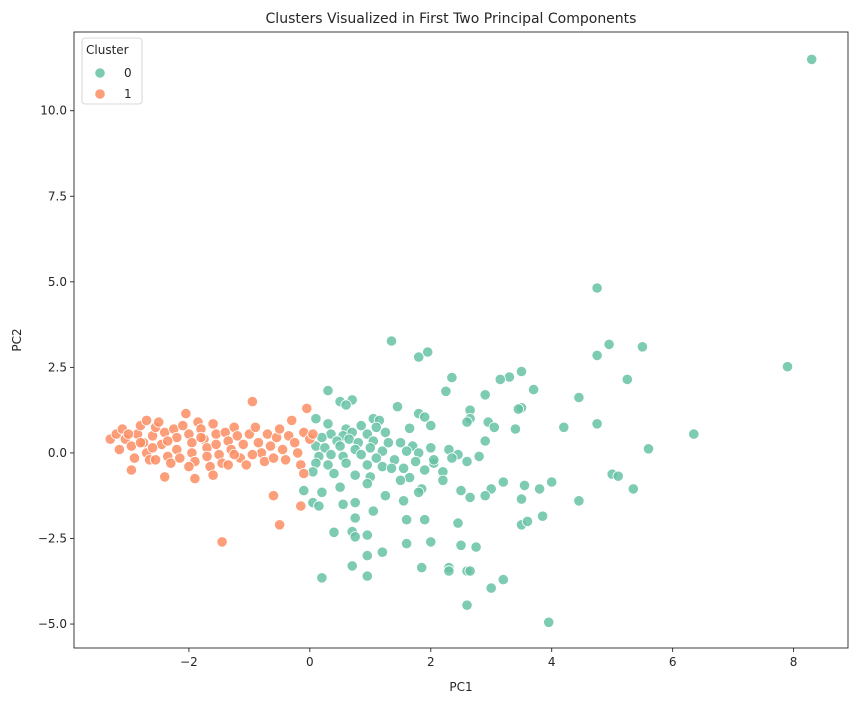 The height and width of the screenshot is (701, 857). I want to click on y-tick-label-1: −2.5, so click(52, 538).